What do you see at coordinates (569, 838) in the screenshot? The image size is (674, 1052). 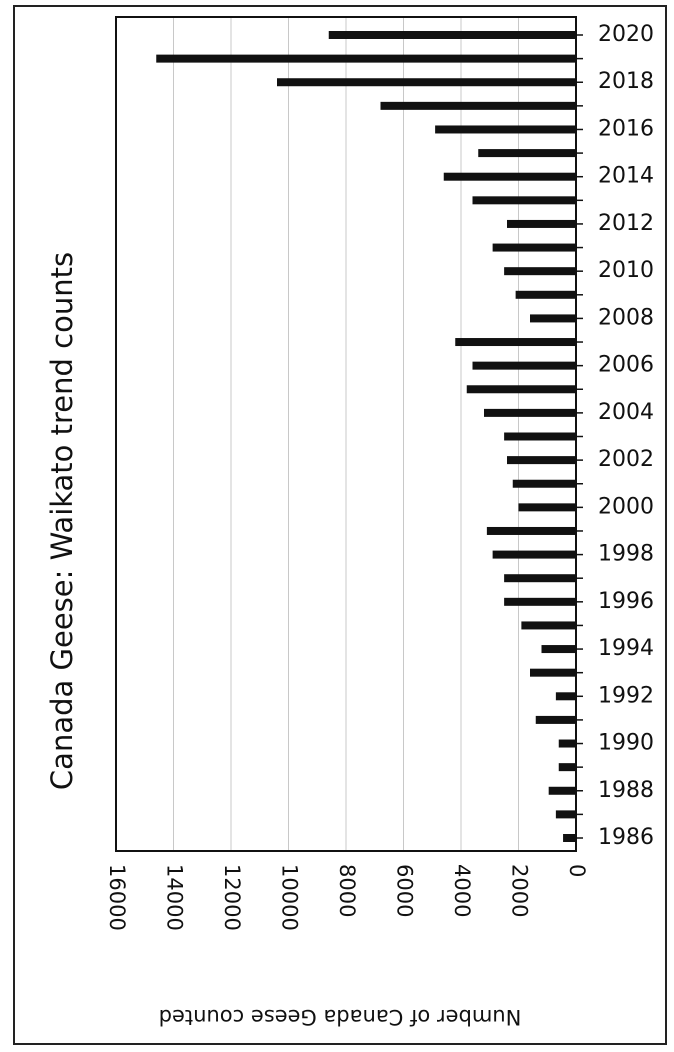 I see `bar-1986` at bounding box center [569, 838].